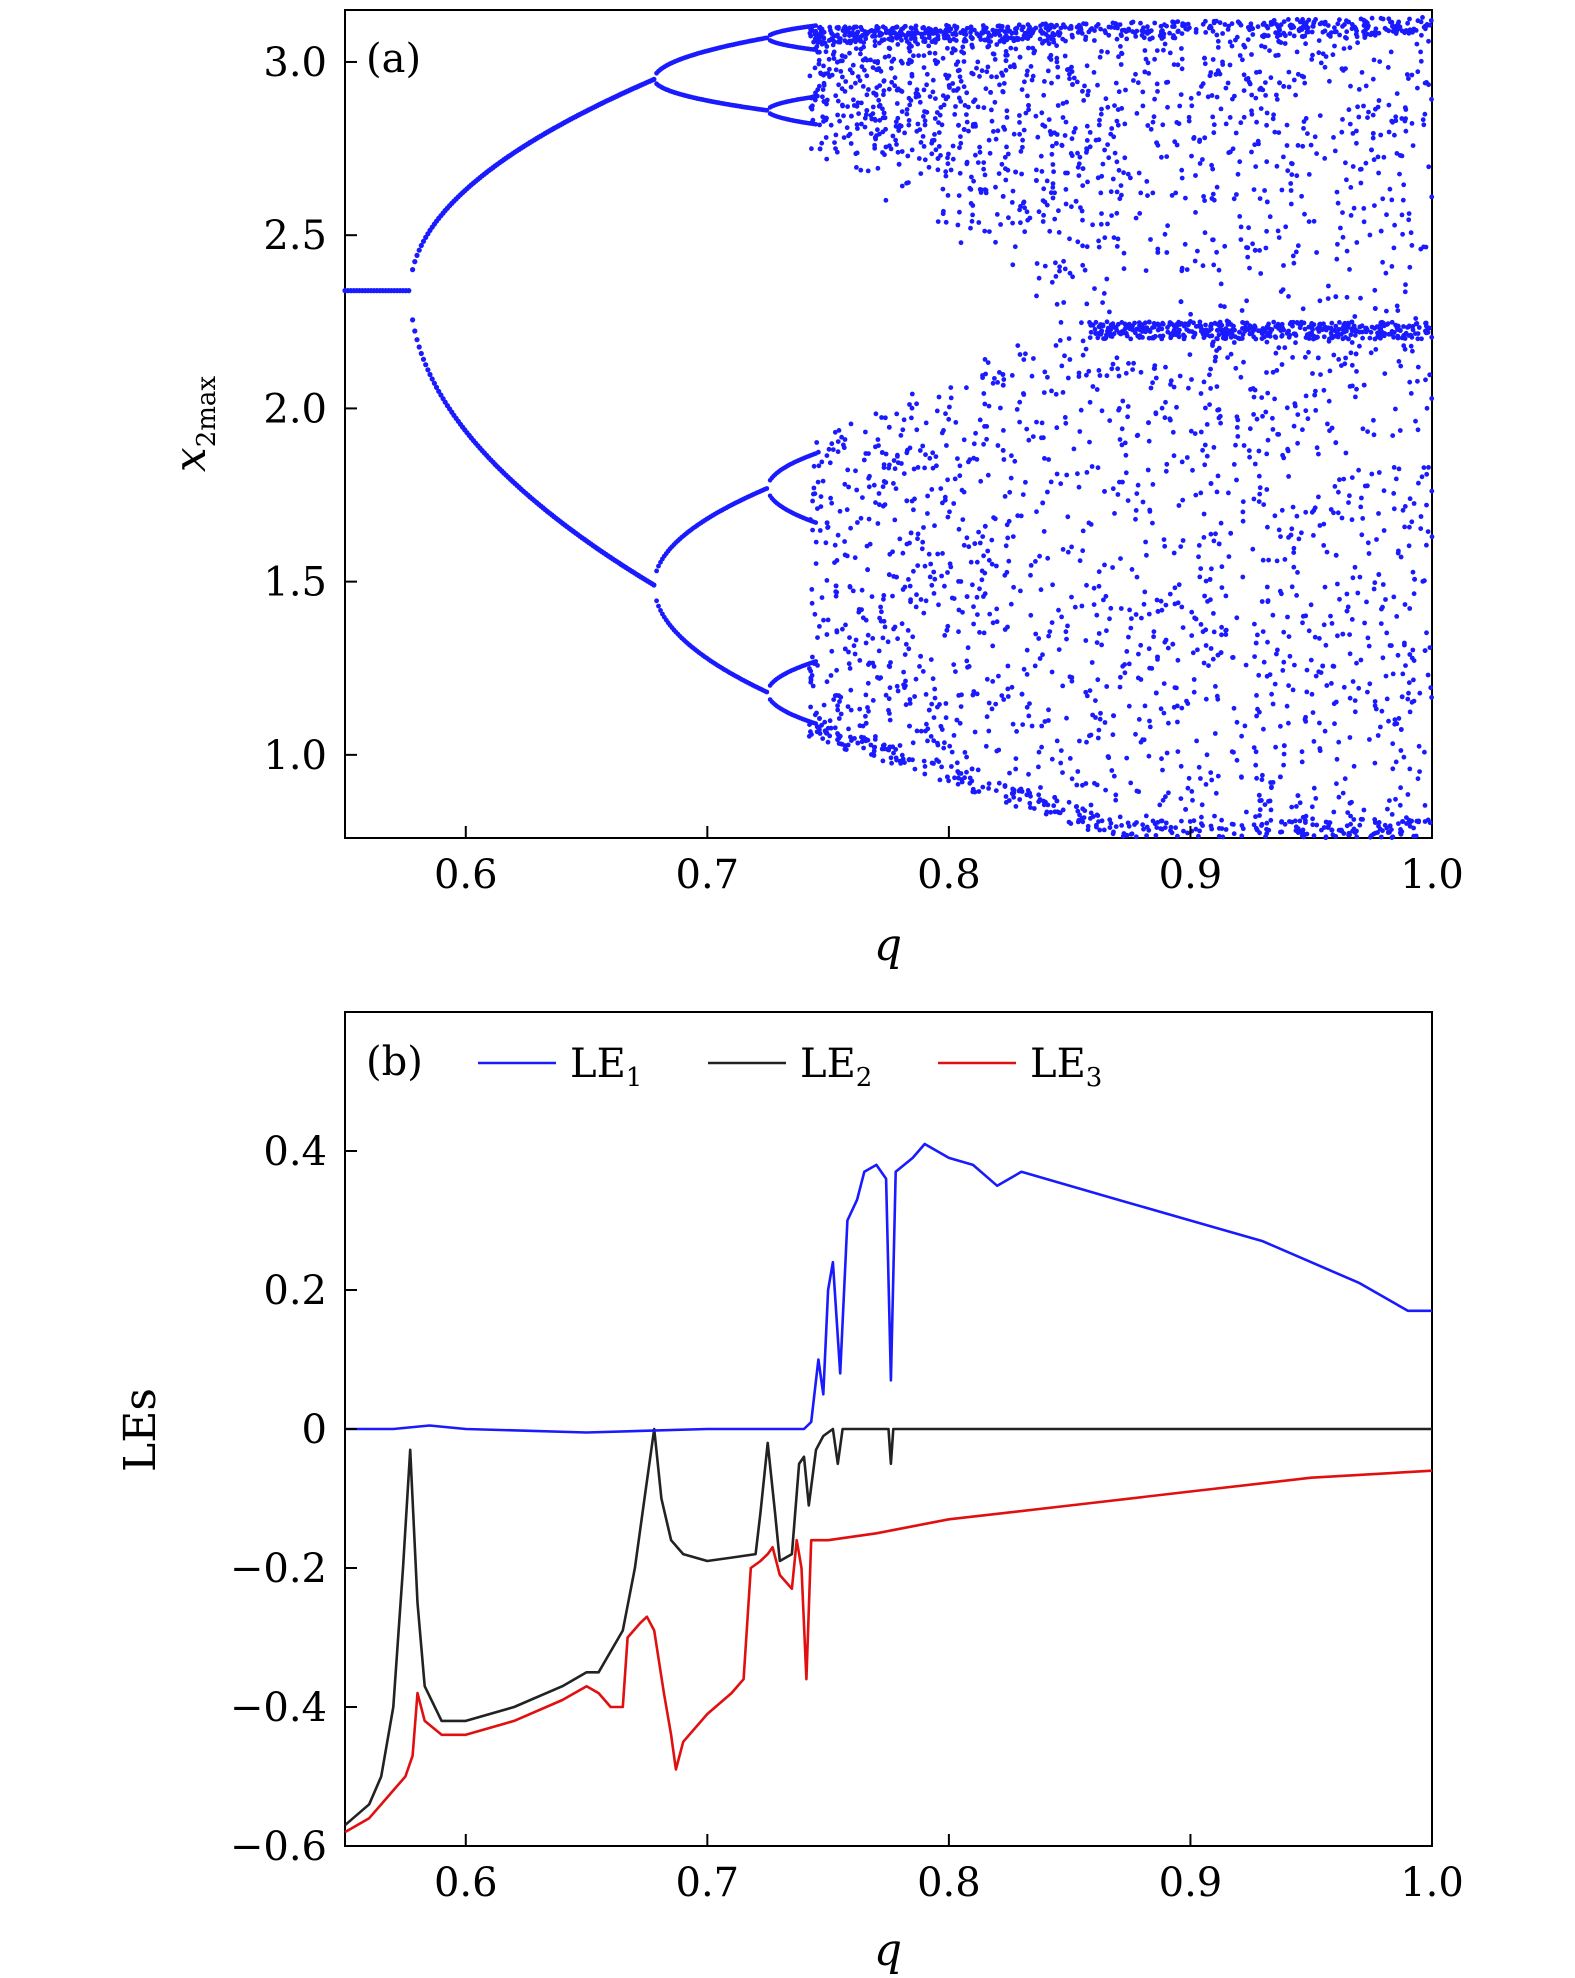  I want to click on x-tick-label-a: 0.7, so click(708, 875).